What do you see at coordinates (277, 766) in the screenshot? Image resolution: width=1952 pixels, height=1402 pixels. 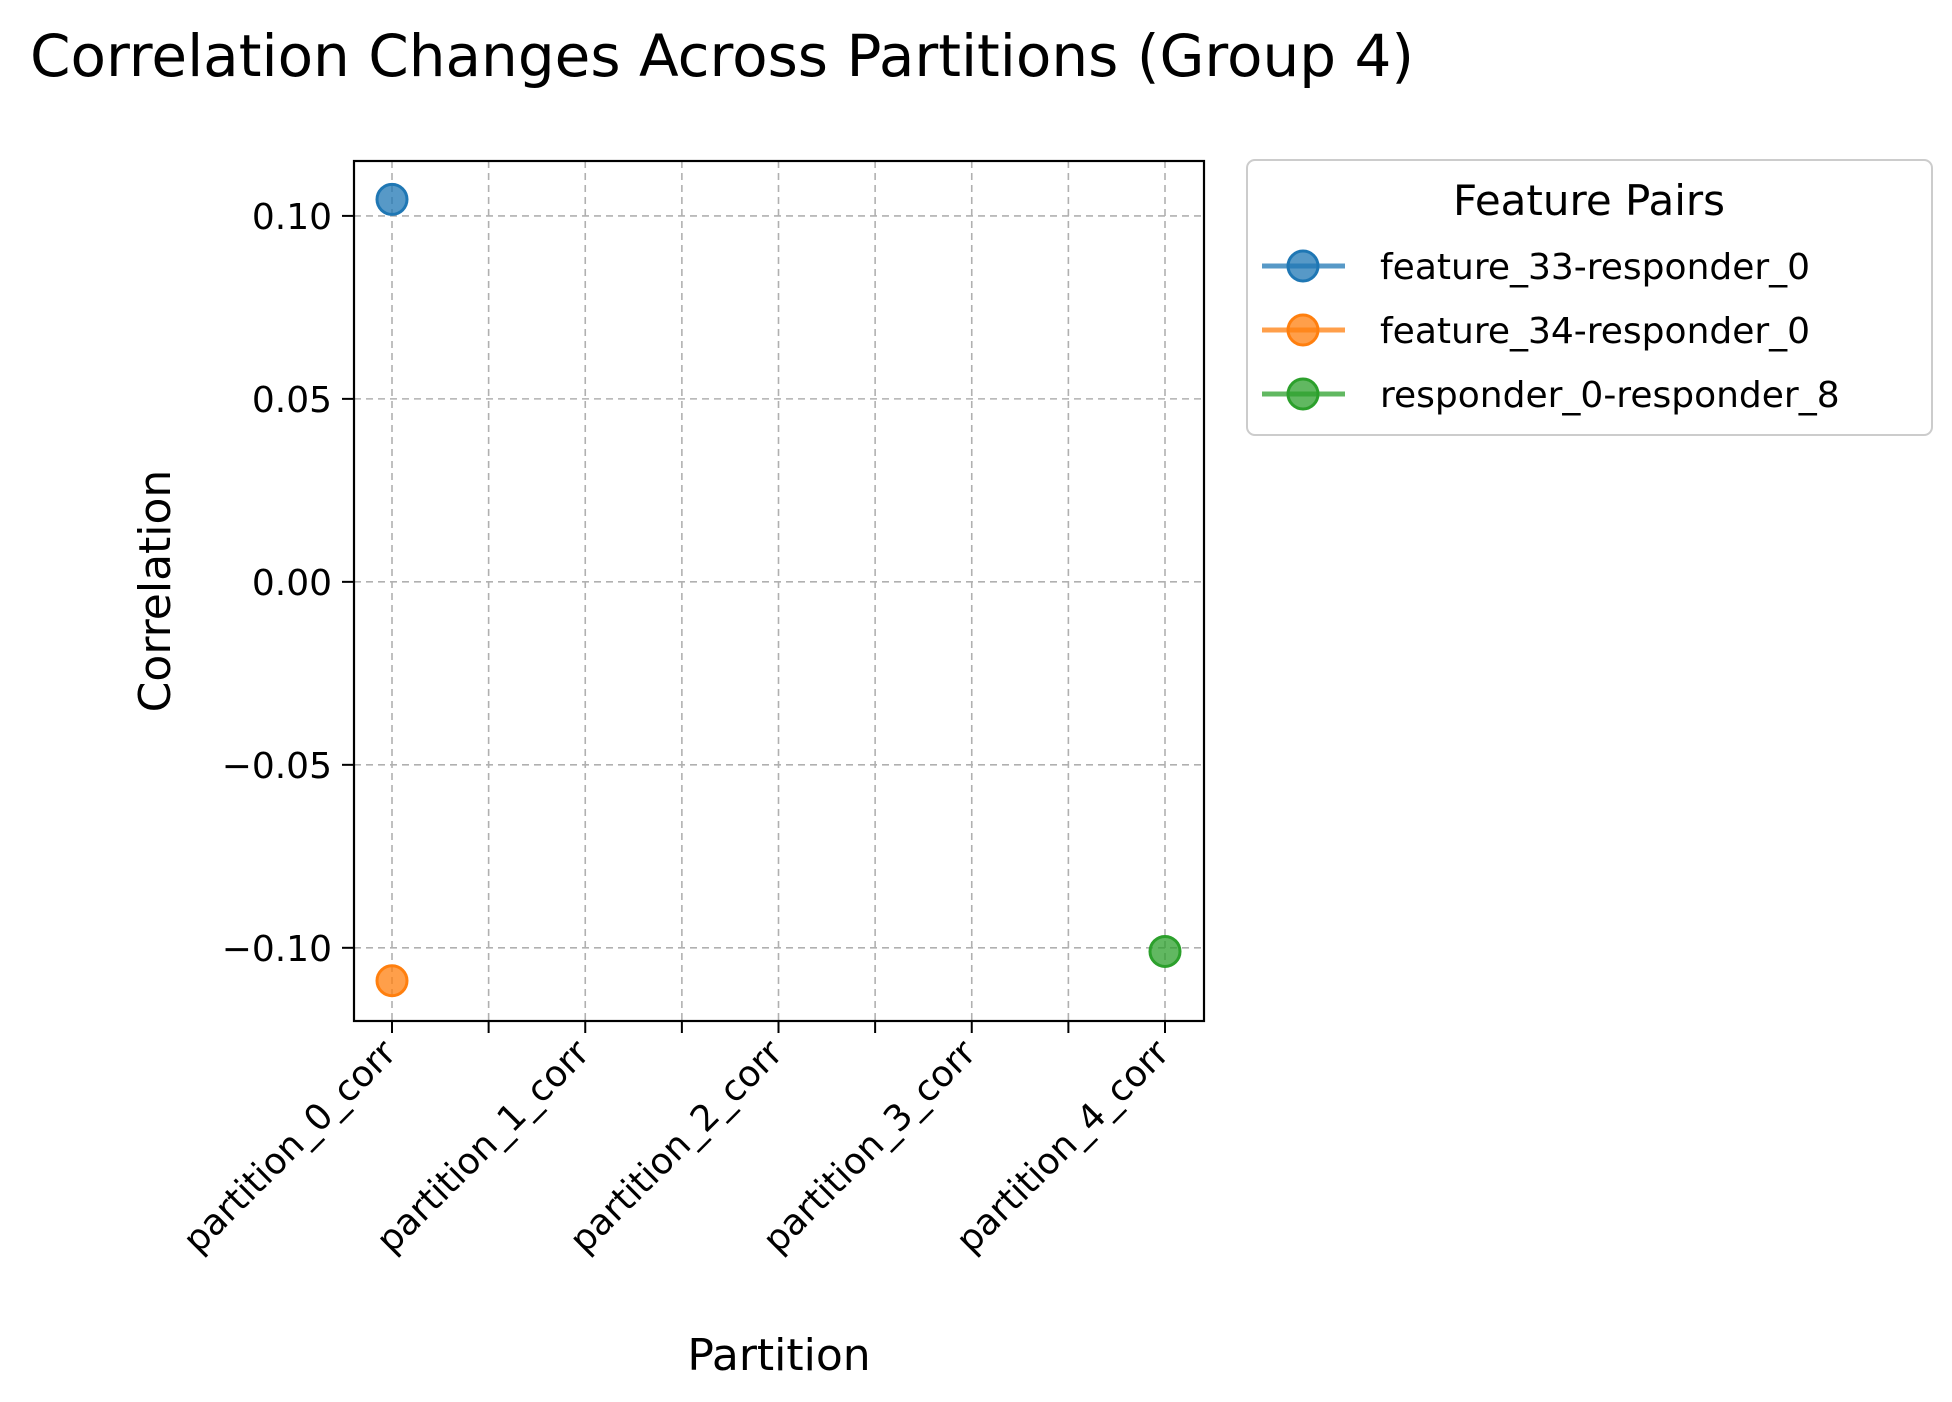 I see `y-tick-label: −0.05` at bounding box center [277, 766].